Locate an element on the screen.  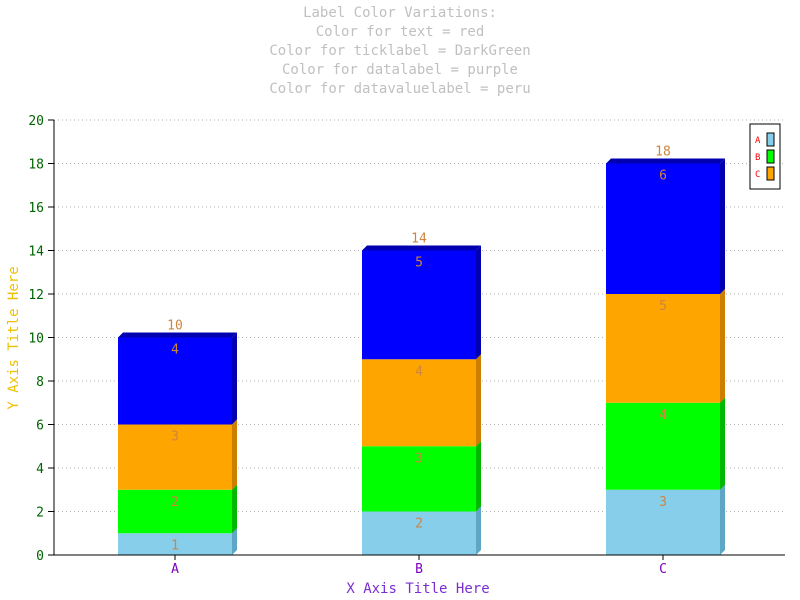
data-value-label: 1 is located at coordinates (175, 545).